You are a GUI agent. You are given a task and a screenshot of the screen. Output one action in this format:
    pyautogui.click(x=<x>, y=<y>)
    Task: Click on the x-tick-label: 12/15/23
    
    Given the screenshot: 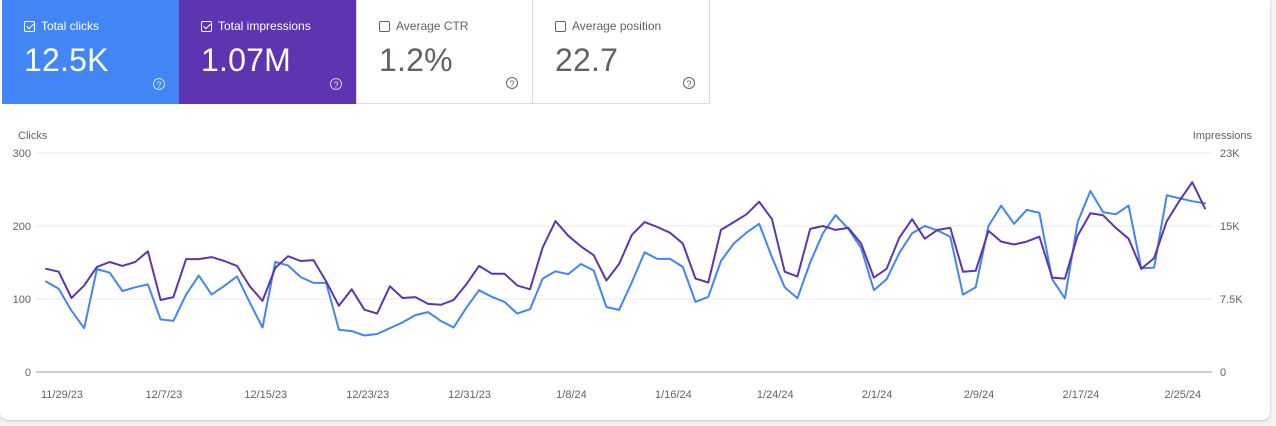 What is the action you would take?
    pyautogui.click(x=265, y=395)
    